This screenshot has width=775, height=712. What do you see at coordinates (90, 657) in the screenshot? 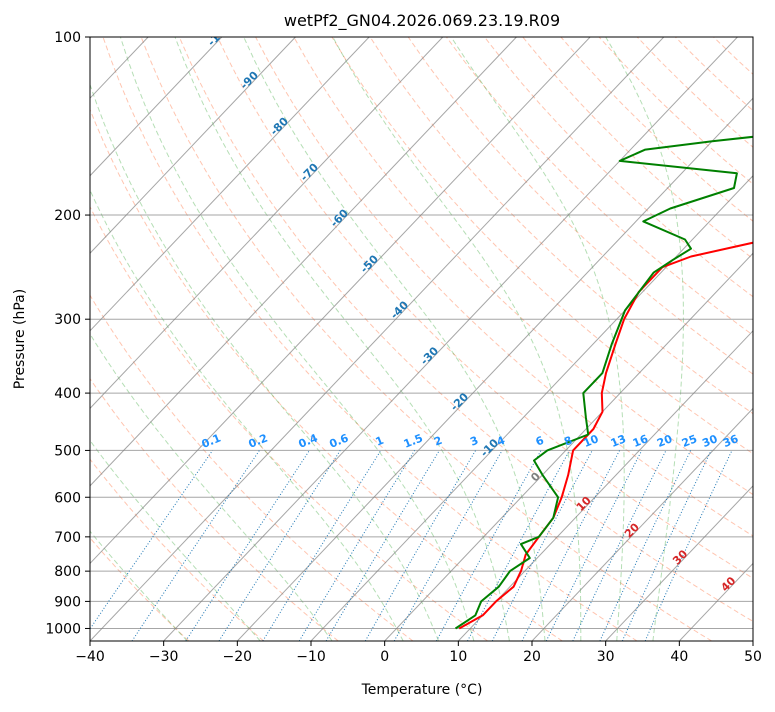
I see `x-tick-label: −40` at bounding box center [90, 657].